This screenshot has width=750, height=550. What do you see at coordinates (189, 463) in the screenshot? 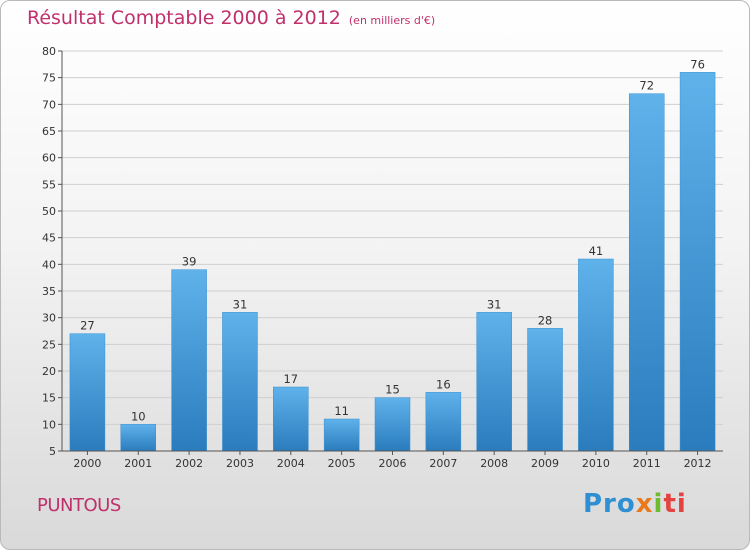
I see `x-tick-label: 2002` at bounding box center [189, 463].